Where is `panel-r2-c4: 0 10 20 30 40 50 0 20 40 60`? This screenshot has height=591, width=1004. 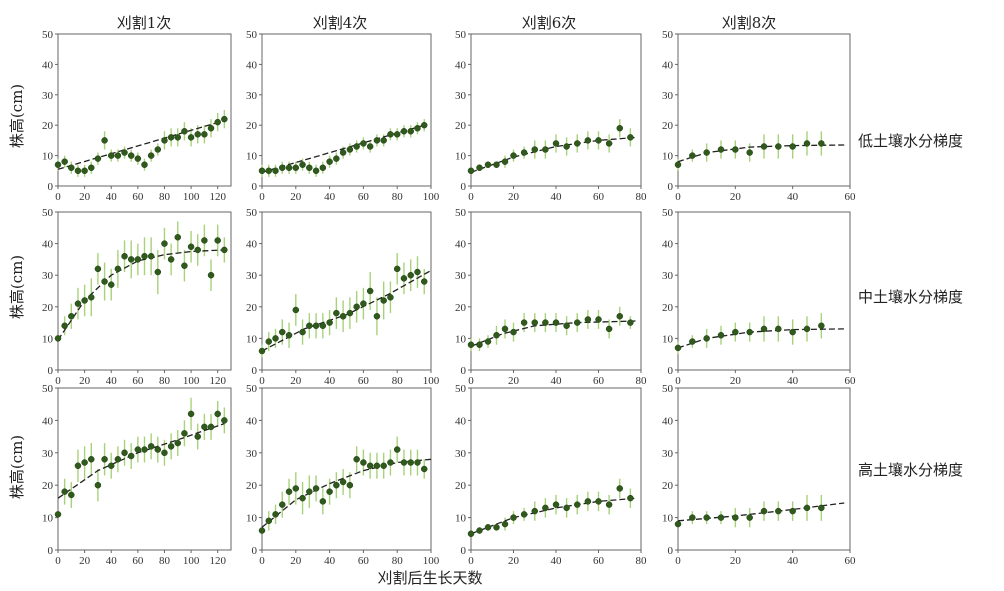 panel-r2-c4: 0 10 20 30 40 50 0 20 40 60 is located at coordinates (759, 297).